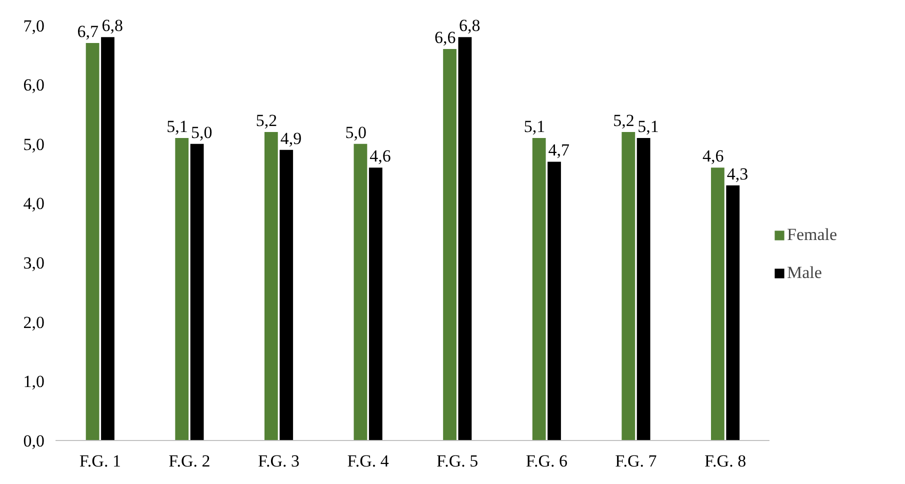 This screenshot has width=905, height=484. Describe the element at coordinates (368, 461) in the screenshot. I see `x-tick-label: F.G. 4` at that location.